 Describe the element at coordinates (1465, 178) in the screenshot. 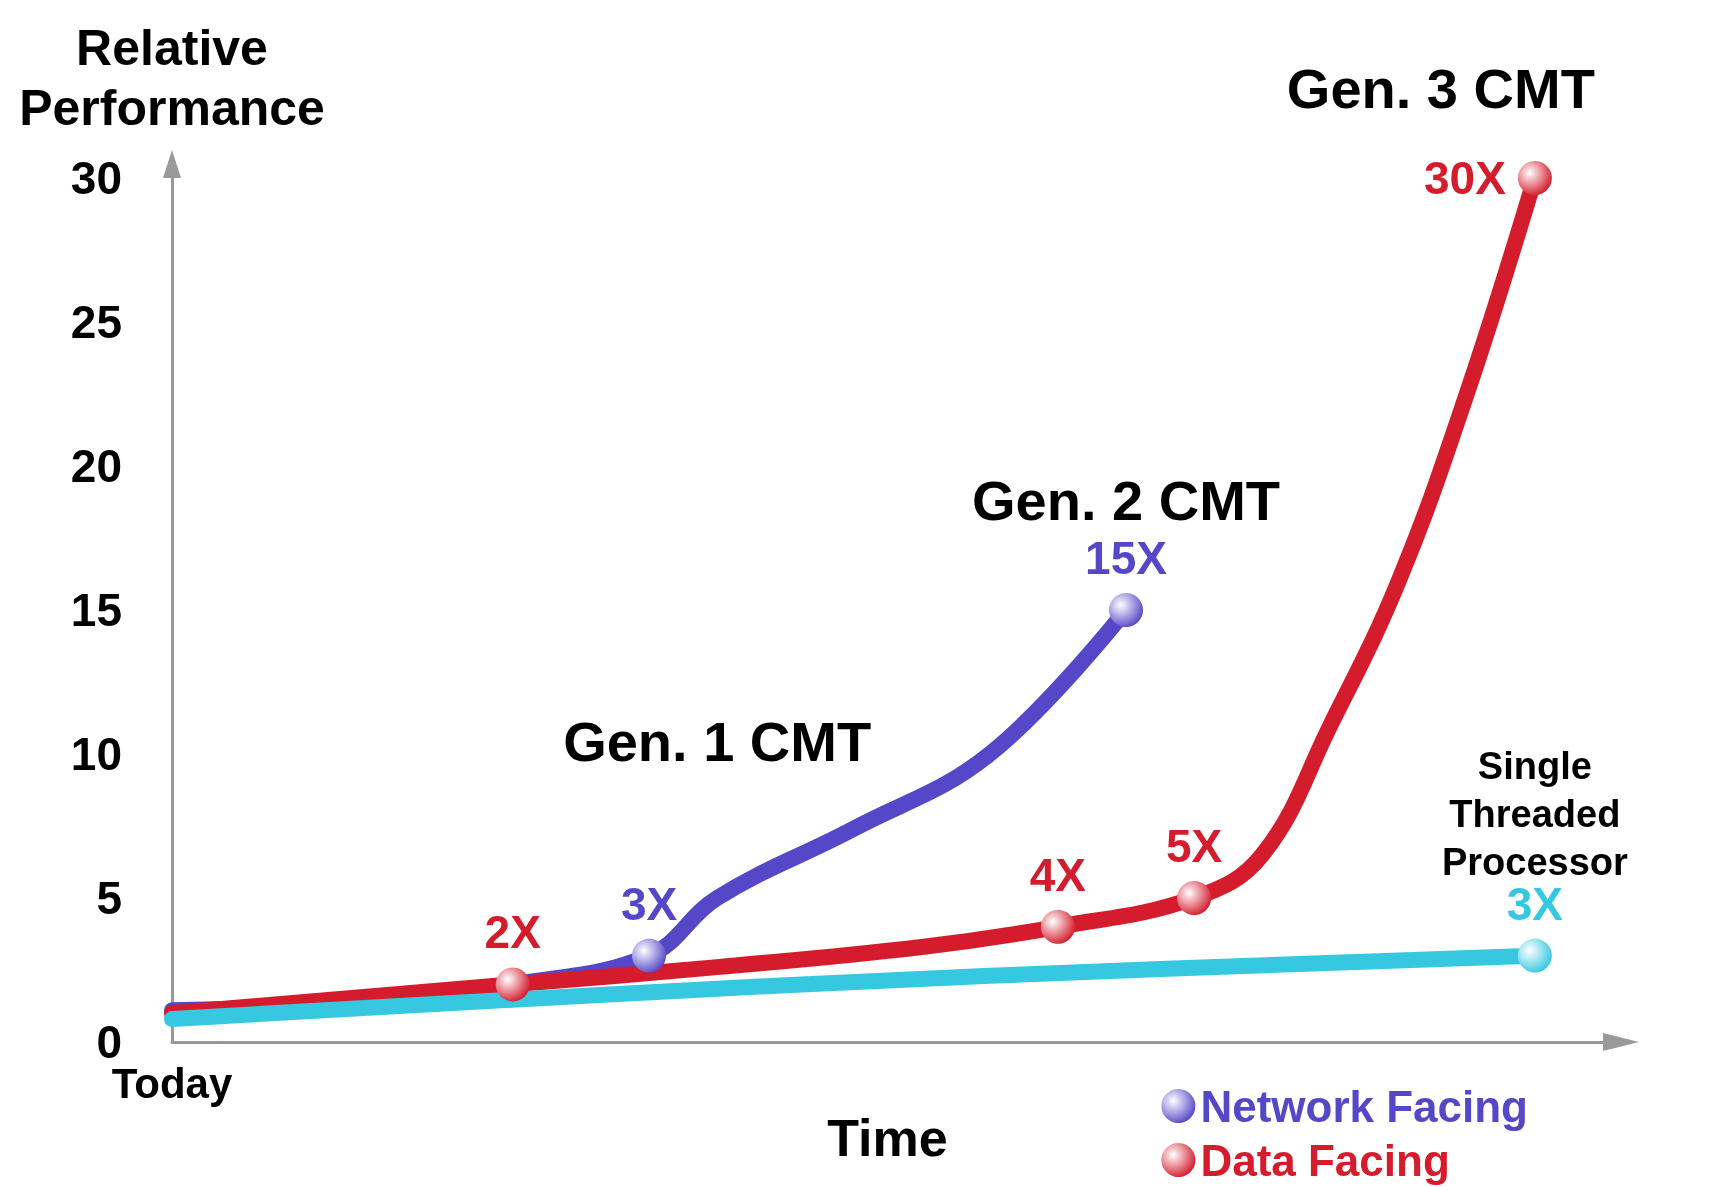

I see `data-label: 30X` at that location.